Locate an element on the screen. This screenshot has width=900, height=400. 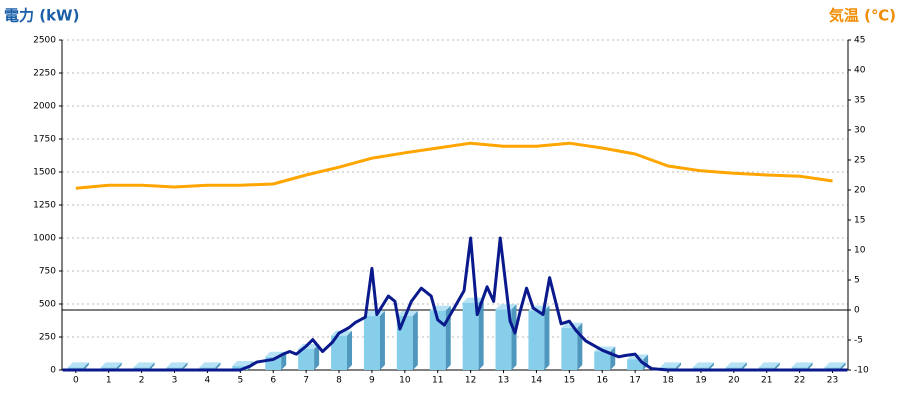
y-tick-label: 2250 is located at coordinates (44, 74).